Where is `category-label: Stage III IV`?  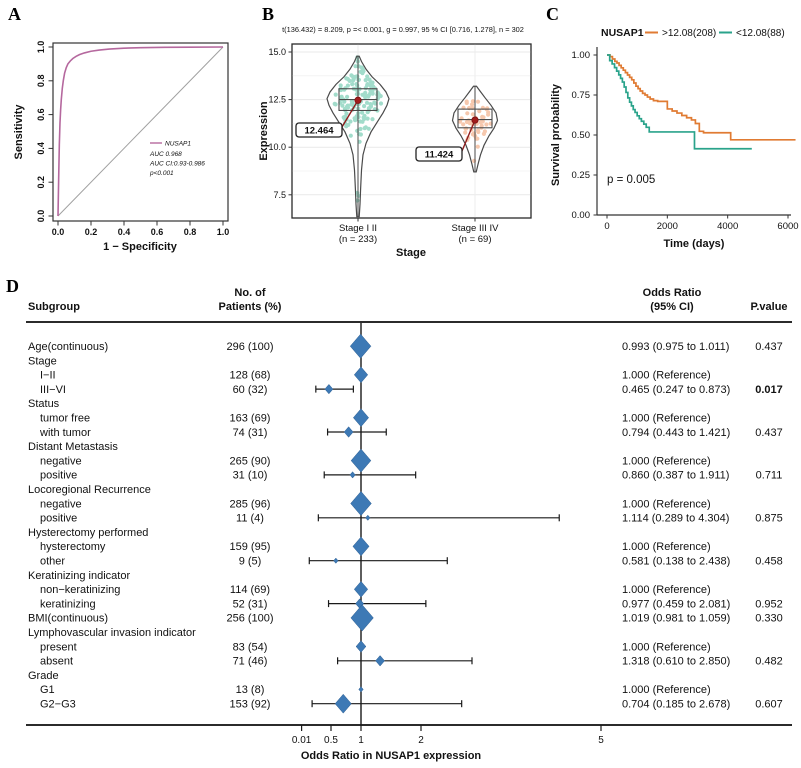 category-label: Stage III IV is located at coordinates (476, 228).